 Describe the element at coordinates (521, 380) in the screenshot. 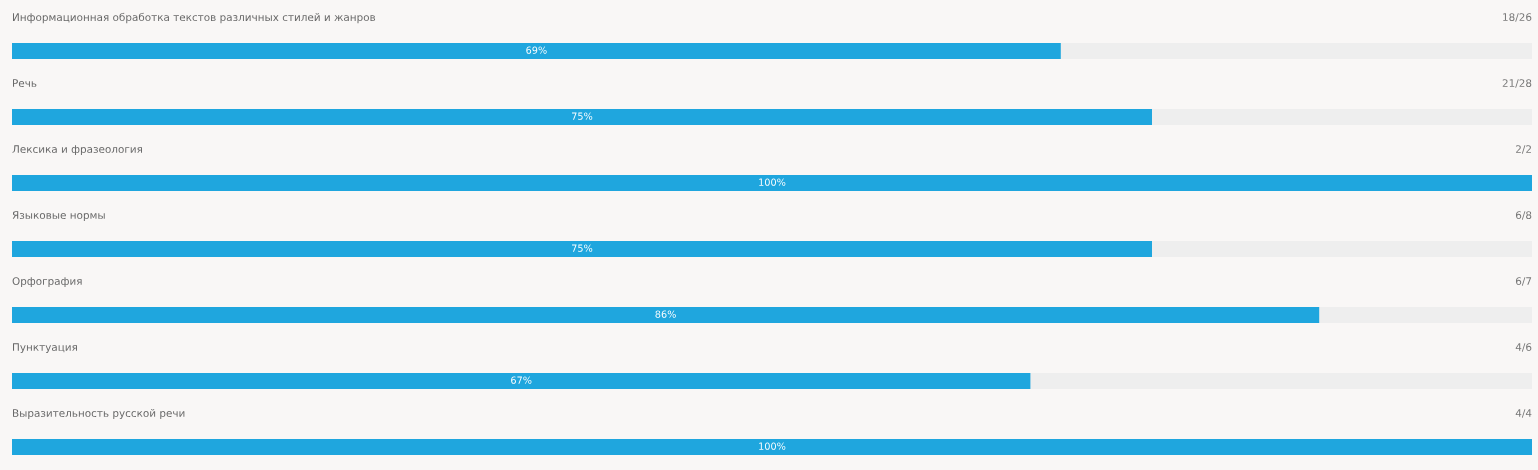

I see `data-label: 67%` at that location.